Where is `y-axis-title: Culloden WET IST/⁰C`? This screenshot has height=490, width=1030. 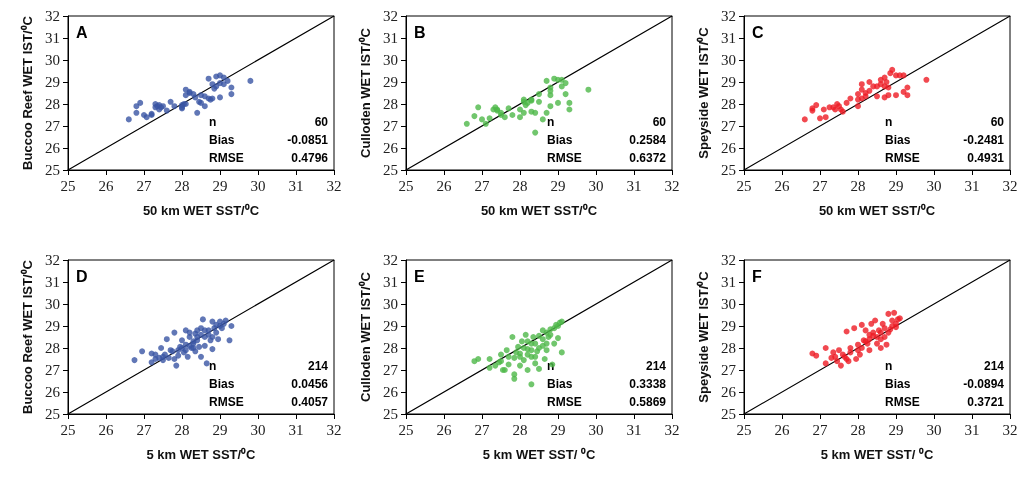
y-axis-title: Culloden WET IST/⁰C is located at coordinates (365, 92).